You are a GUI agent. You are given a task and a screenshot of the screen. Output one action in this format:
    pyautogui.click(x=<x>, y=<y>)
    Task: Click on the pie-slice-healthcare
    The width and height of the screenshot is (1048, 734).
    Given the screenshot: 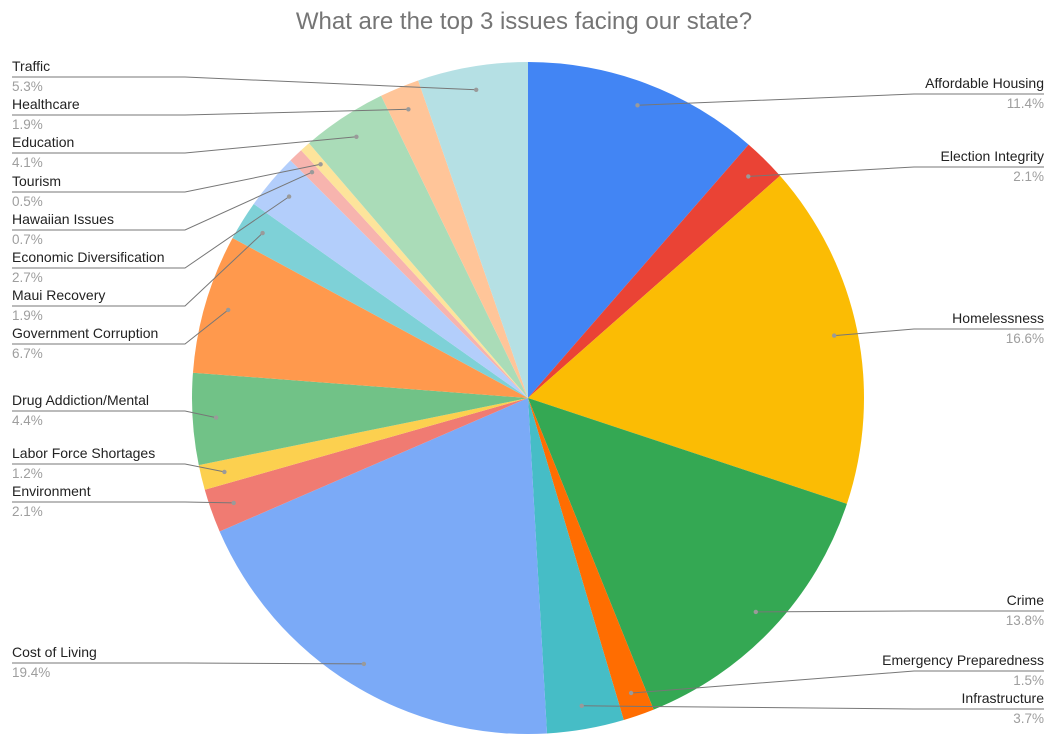 What is the action you would take?
    pyautogui.click(x=454, y=239)
    